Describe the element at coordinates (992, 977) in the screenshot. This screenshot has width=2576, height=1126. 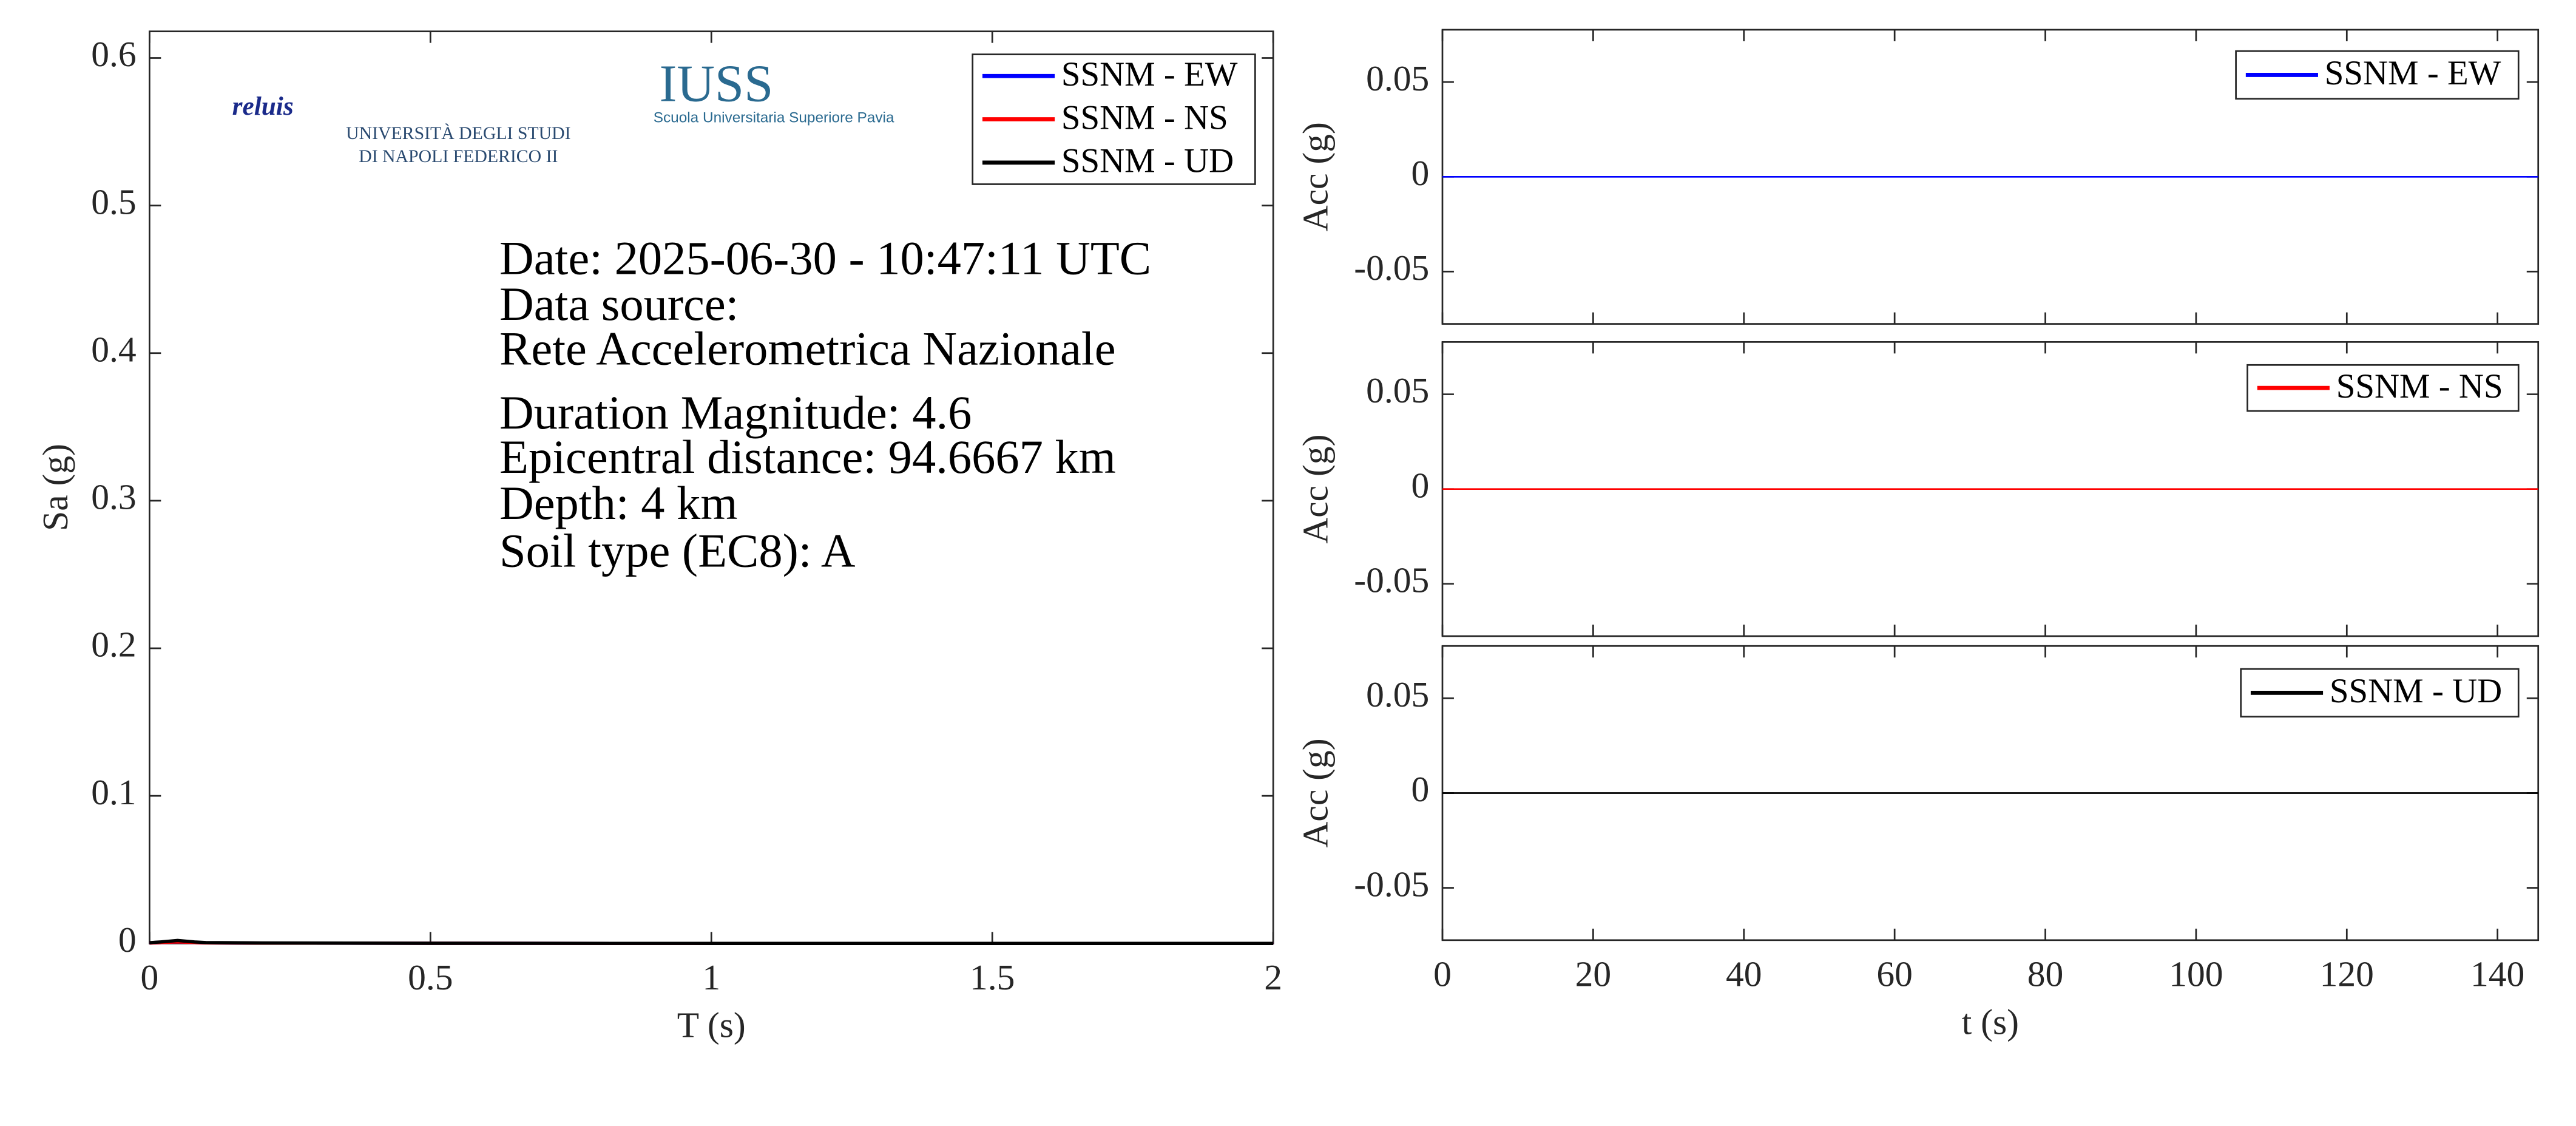
I see `x-tick-label: 1.5` at that location.